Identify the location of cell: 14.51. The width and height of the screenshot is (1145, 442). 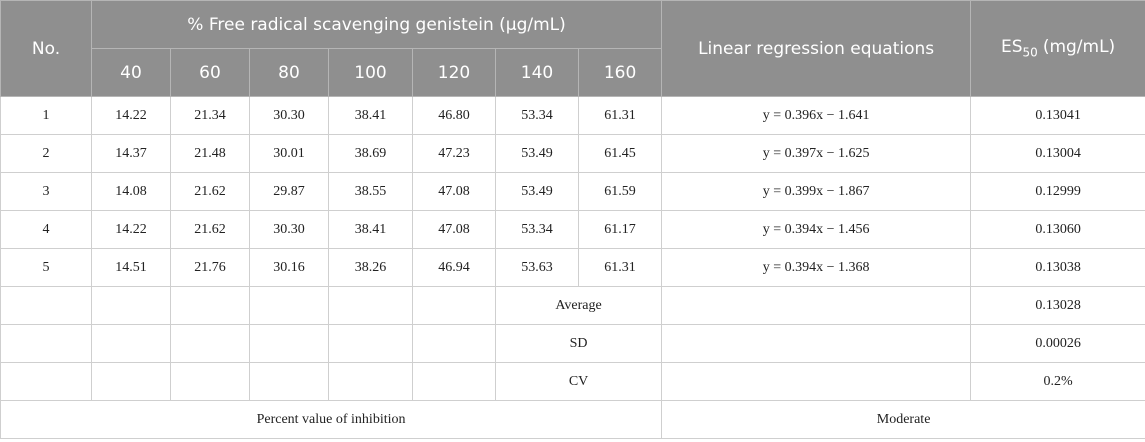
(131, 267).